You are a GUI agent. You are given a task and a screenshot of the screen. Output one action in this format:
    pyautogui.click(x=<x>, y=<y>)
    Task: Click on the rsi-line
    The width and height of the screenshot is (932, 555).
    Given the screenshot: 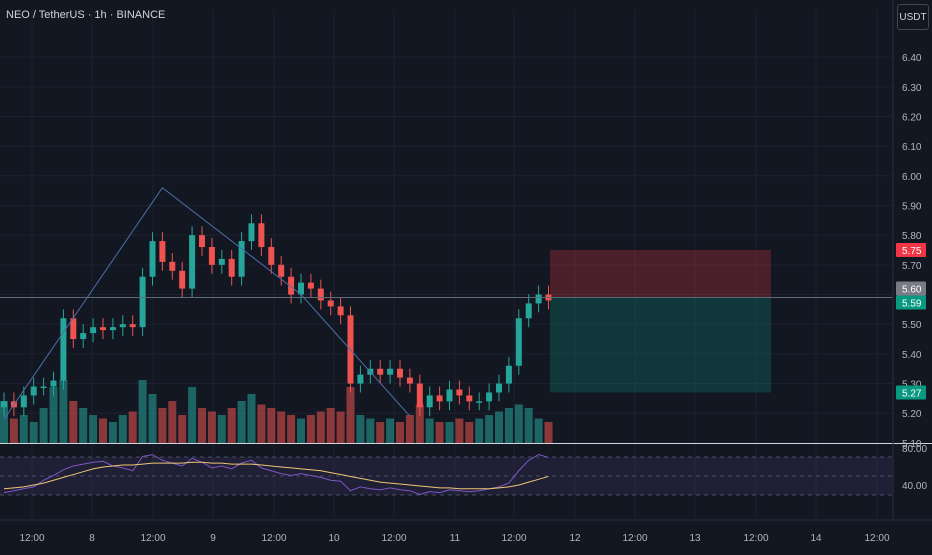 What is the action you would take?
    pyautogui.click(x=276, y=475)
    